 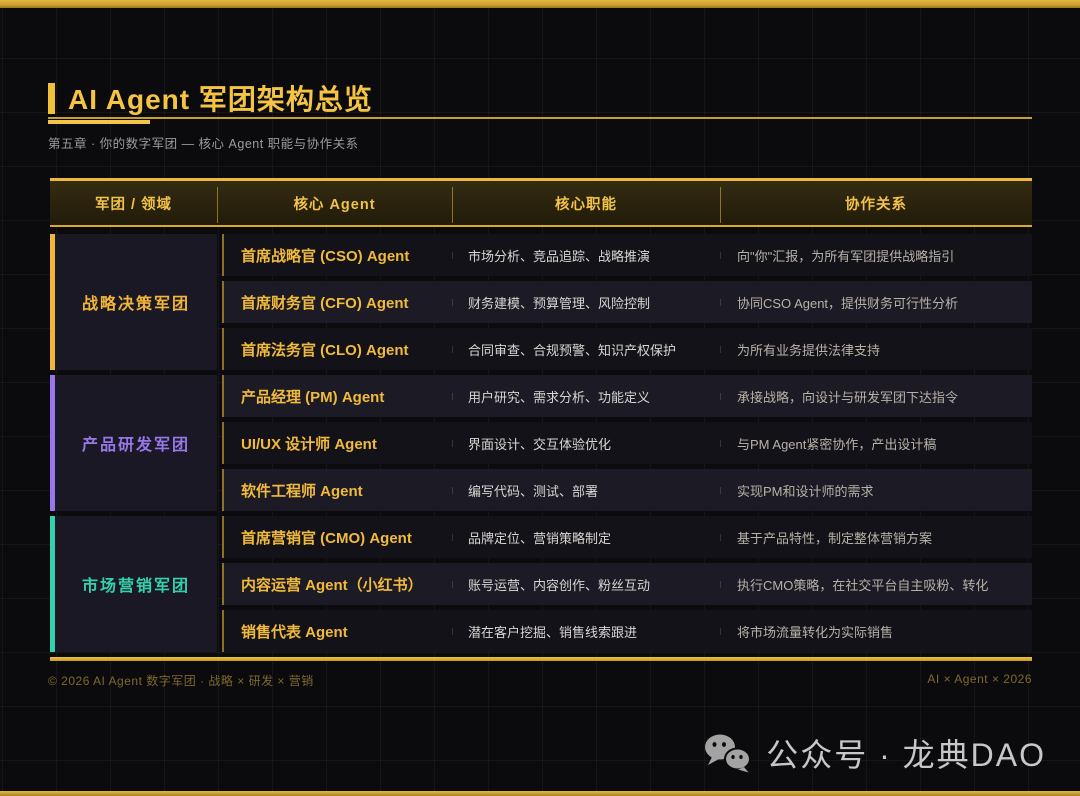 I want to click on agent-duty: 品牌定位、营销策略制定, so click(x=586, y=537).